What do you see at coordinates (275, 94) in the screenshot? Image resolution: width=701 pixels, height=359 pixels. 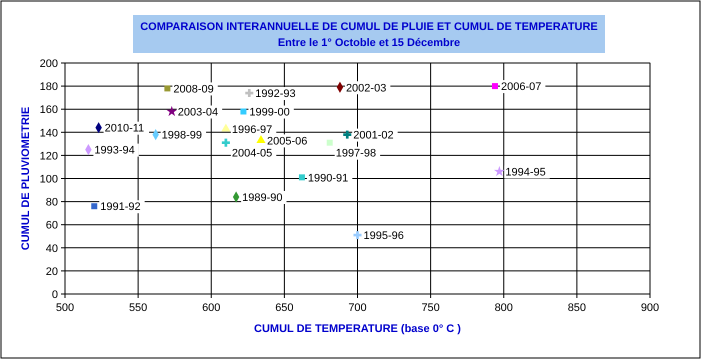 I see `series-label: 1992-93` at bounding box center [275, 94].